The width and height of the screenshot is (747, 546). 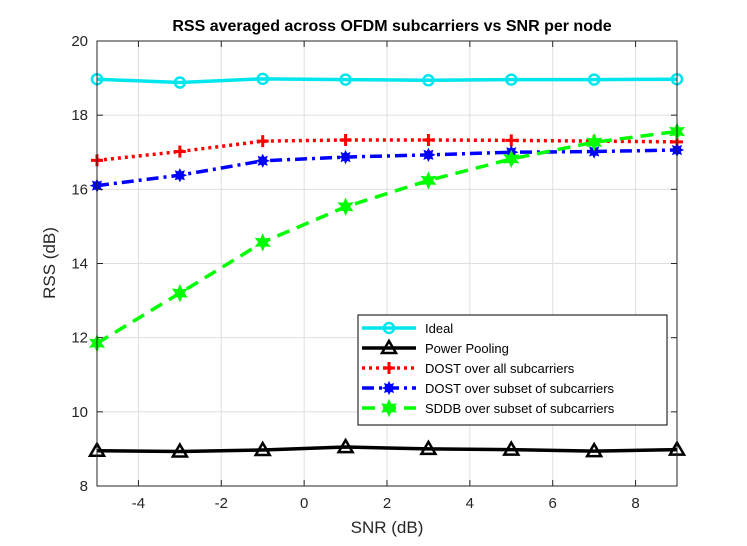 I want to click on legend-label: Power Pooling, so click(x=467, y=348).